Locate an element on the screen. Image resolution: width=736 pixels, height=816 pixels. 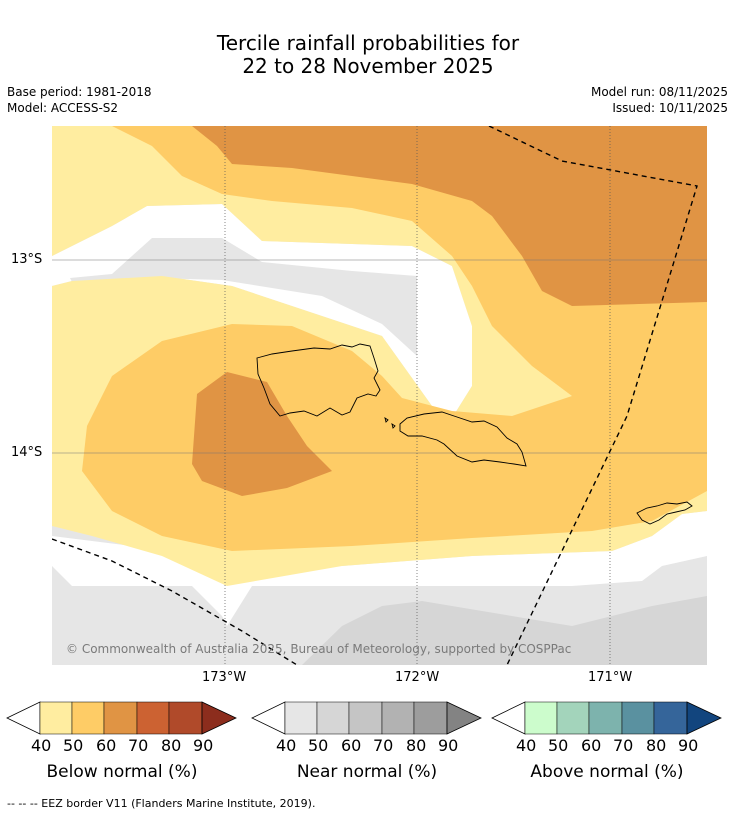
below-normal-colorbar is located at coordinates (121, 718).